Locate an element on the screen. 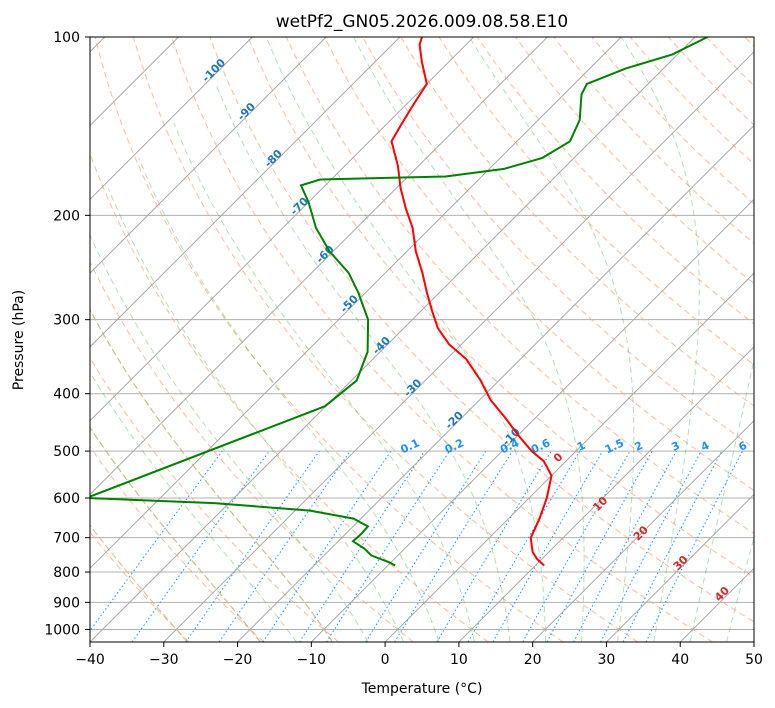 The height and width of the screenshot is (708, 775). moist-adiabat-label: 10 is located at coordinates (600, 504).